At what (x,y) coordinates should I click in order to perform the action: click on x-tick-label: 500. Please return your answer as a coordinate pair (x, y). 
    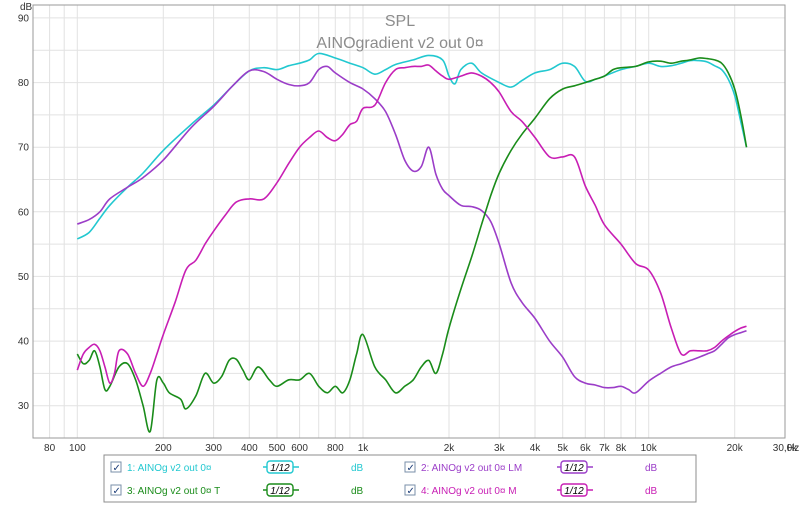
    Looking at the image, I should click on (277, 448).